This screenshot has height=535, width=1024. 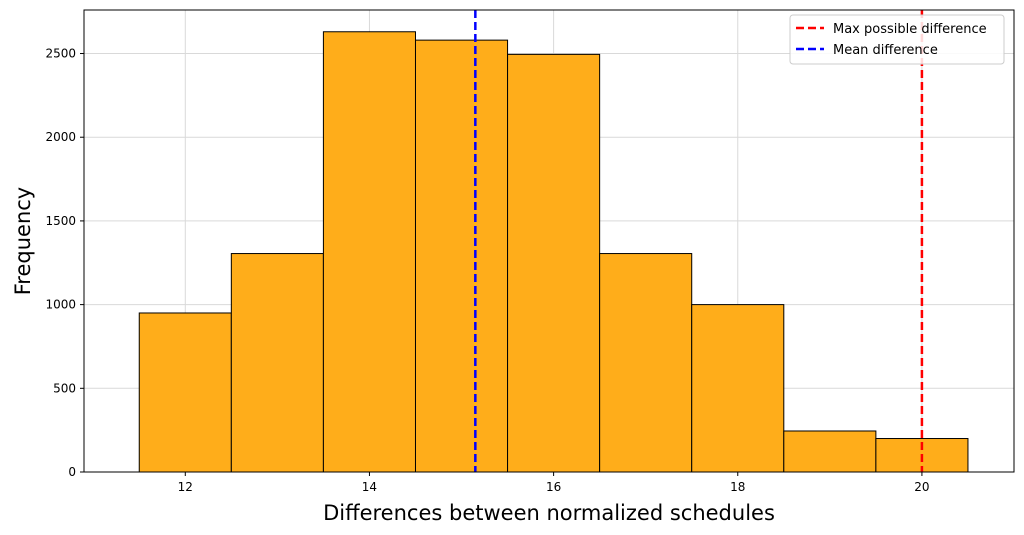 I want to click on x-tick-label: 20, so click(x=921, y=487).